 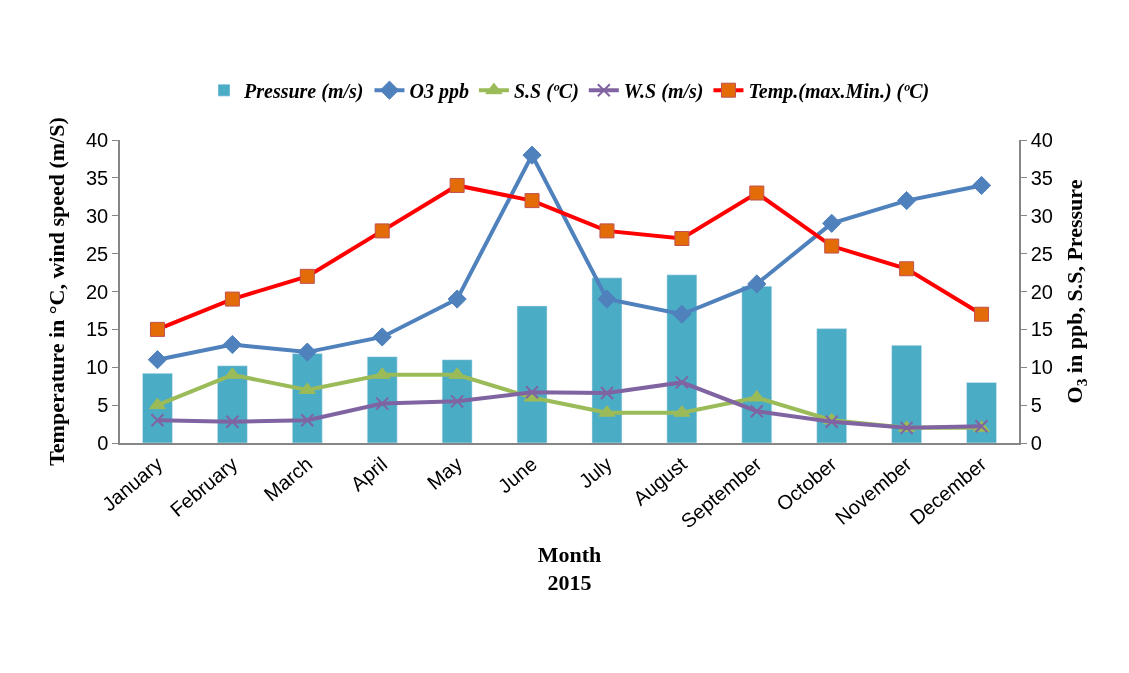 What do you see at coordinates (839, 91) in the screenshot?
I see `legend-label: Temp.(max.Min.) (ºC)` at bounding box center [839, 91].